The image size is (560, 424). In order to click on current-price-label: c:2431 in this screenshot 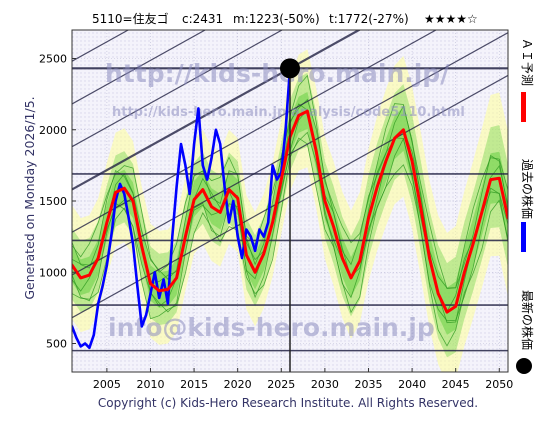, I will do `click(202, 19)`.